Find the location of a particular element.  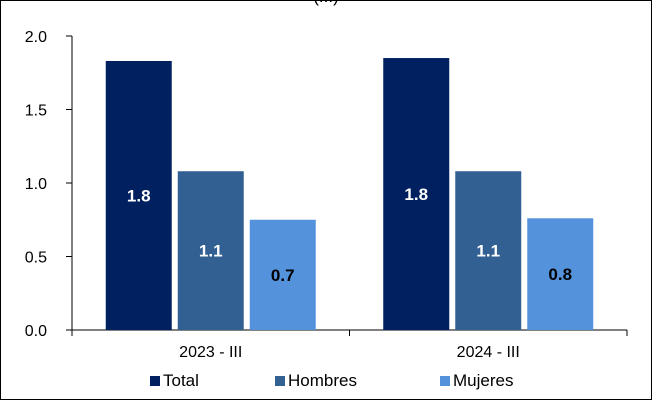

legend-label: Total is located at coordinates (181, 380).